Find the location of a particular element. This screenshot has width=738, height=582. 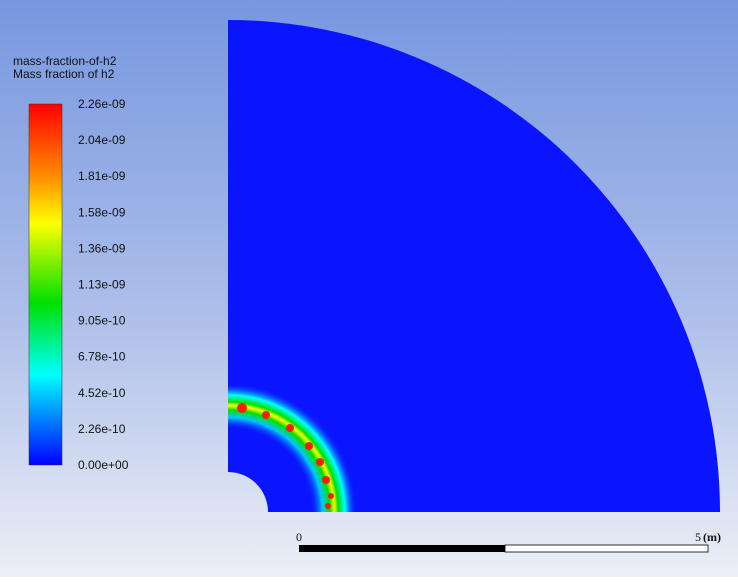

scale-end: 5 is located at coordinates (698, 537).